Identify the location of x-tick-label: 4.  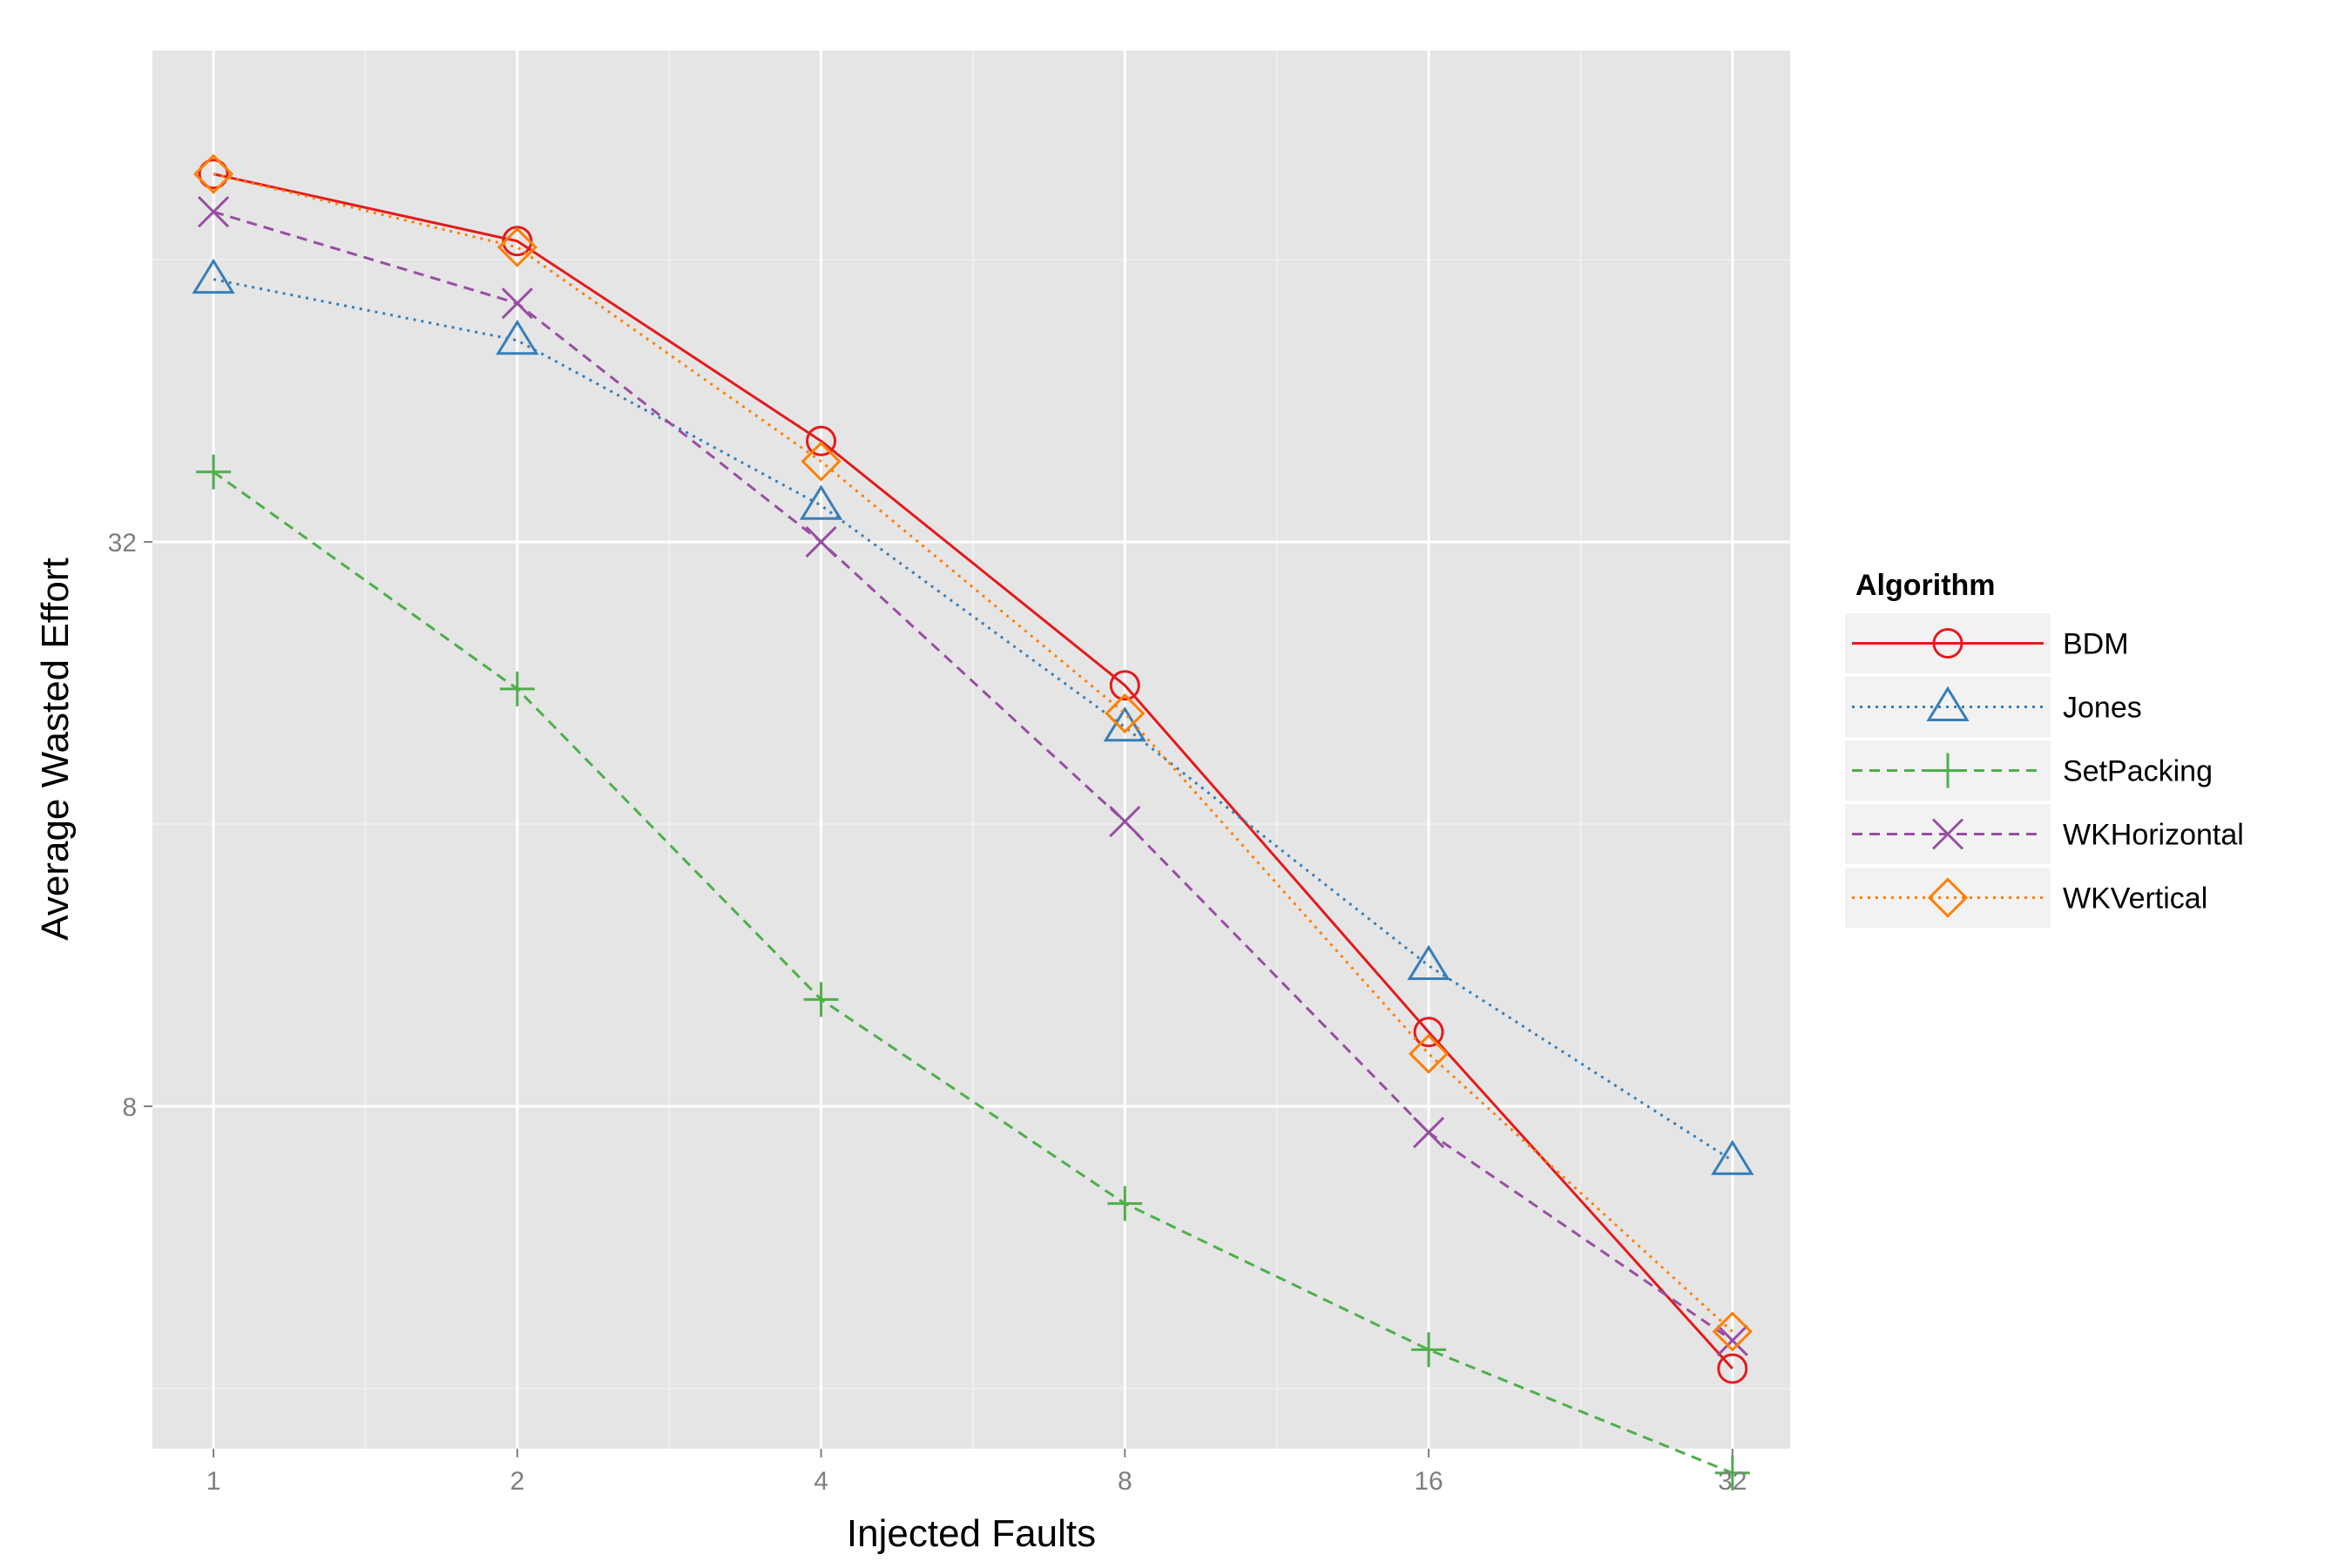
(821, 1481).